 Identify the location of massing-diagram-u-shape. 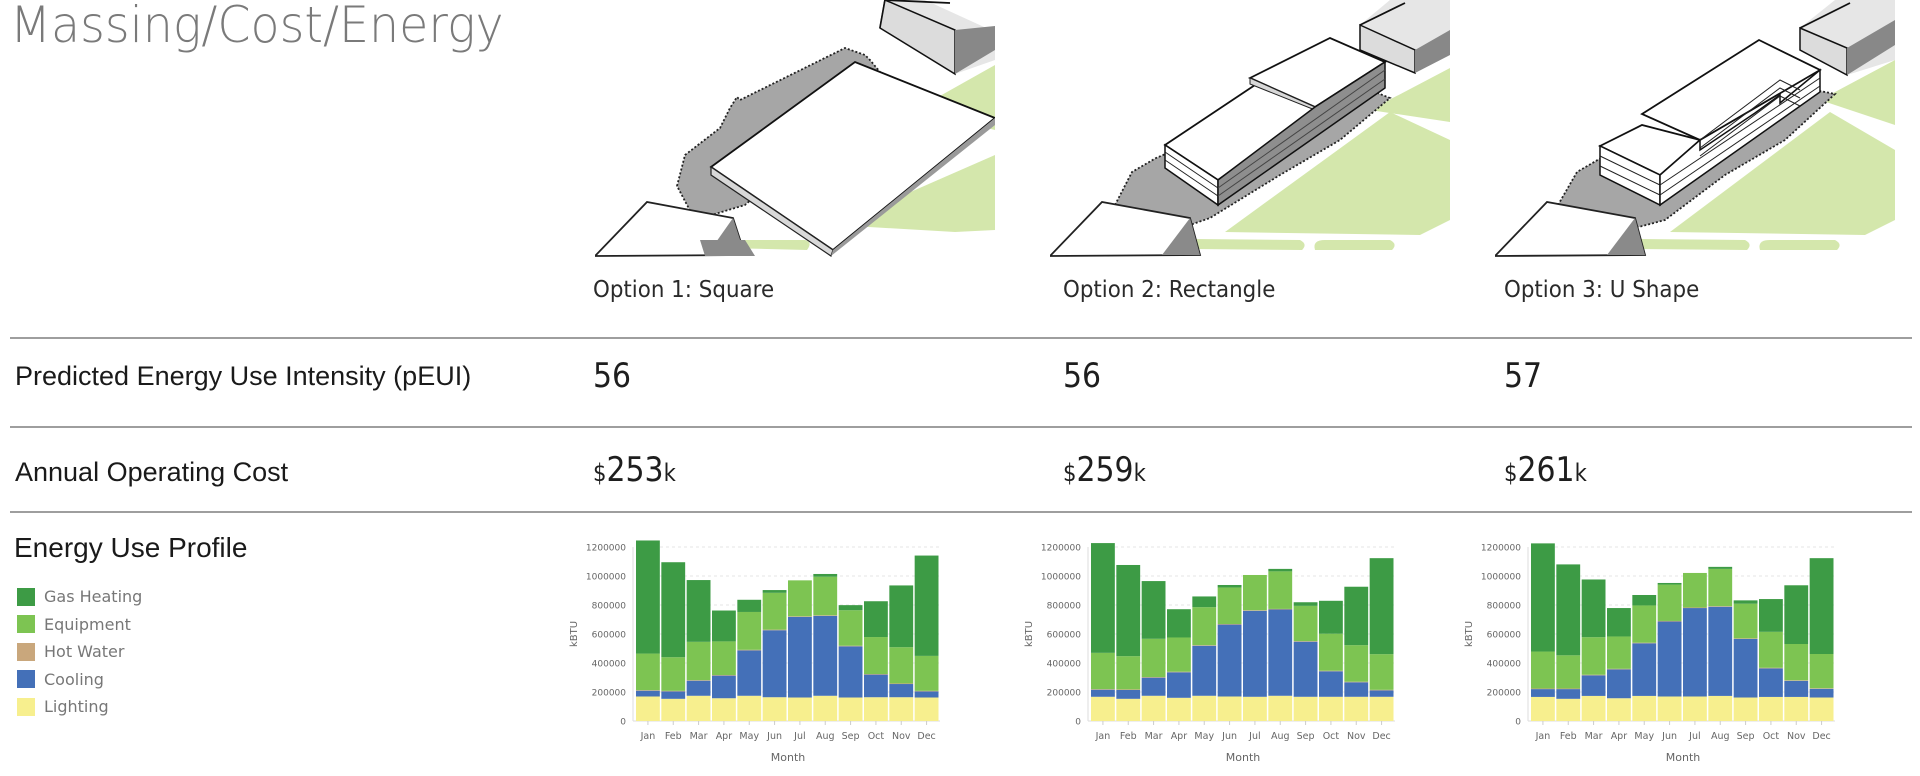
(1695, 129).